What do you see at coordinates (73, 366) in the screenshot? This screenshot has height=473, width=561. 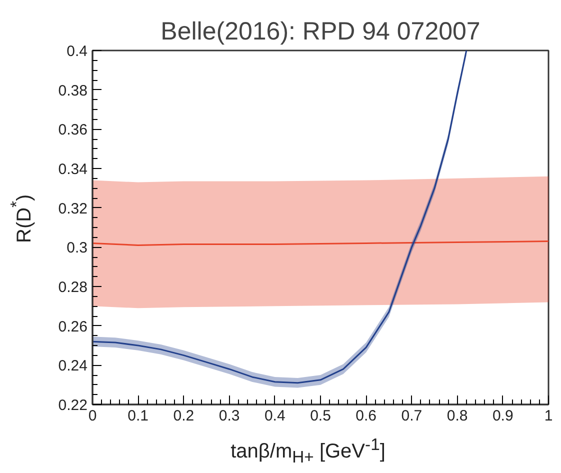 I see `y-tick-label: 0.24` at bounding box center [73, 366].